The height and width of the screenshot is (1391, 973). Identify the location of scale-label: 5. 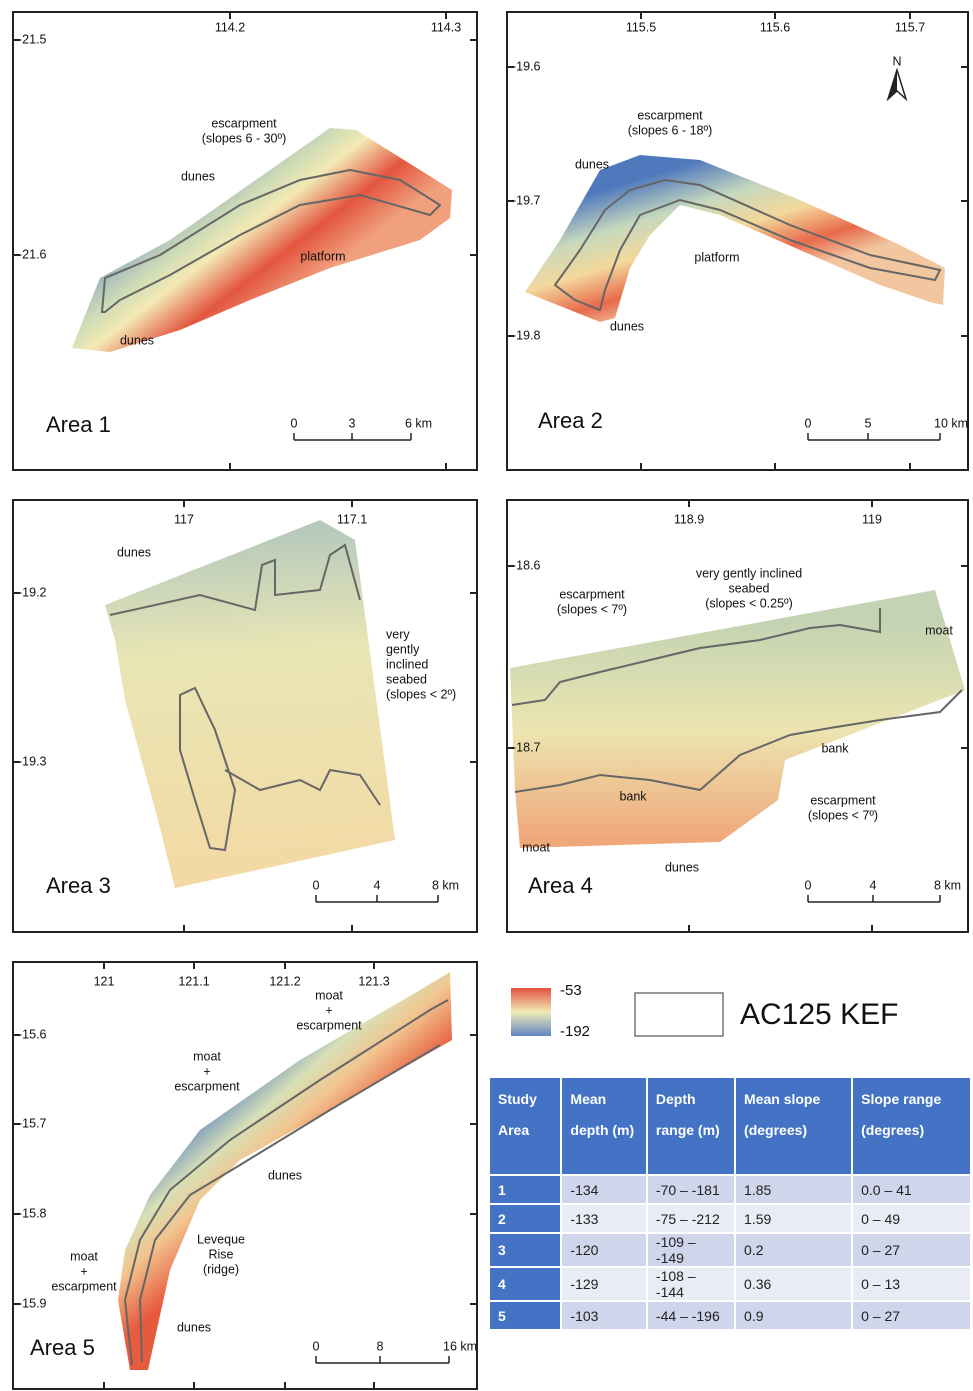
(868, 423).